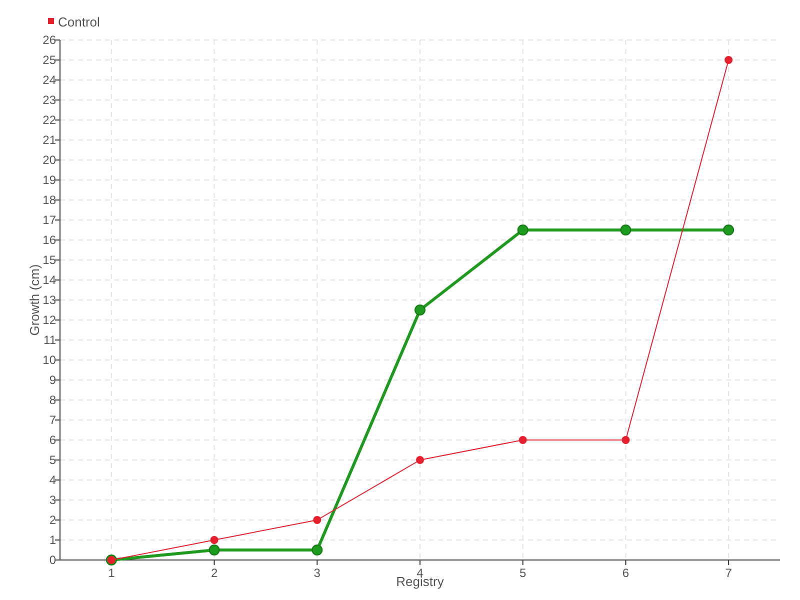  What do you see at coordinates (49, 200) in the screenshot?
I see `y-tick-label: 18` at bounding box center [49, 200].